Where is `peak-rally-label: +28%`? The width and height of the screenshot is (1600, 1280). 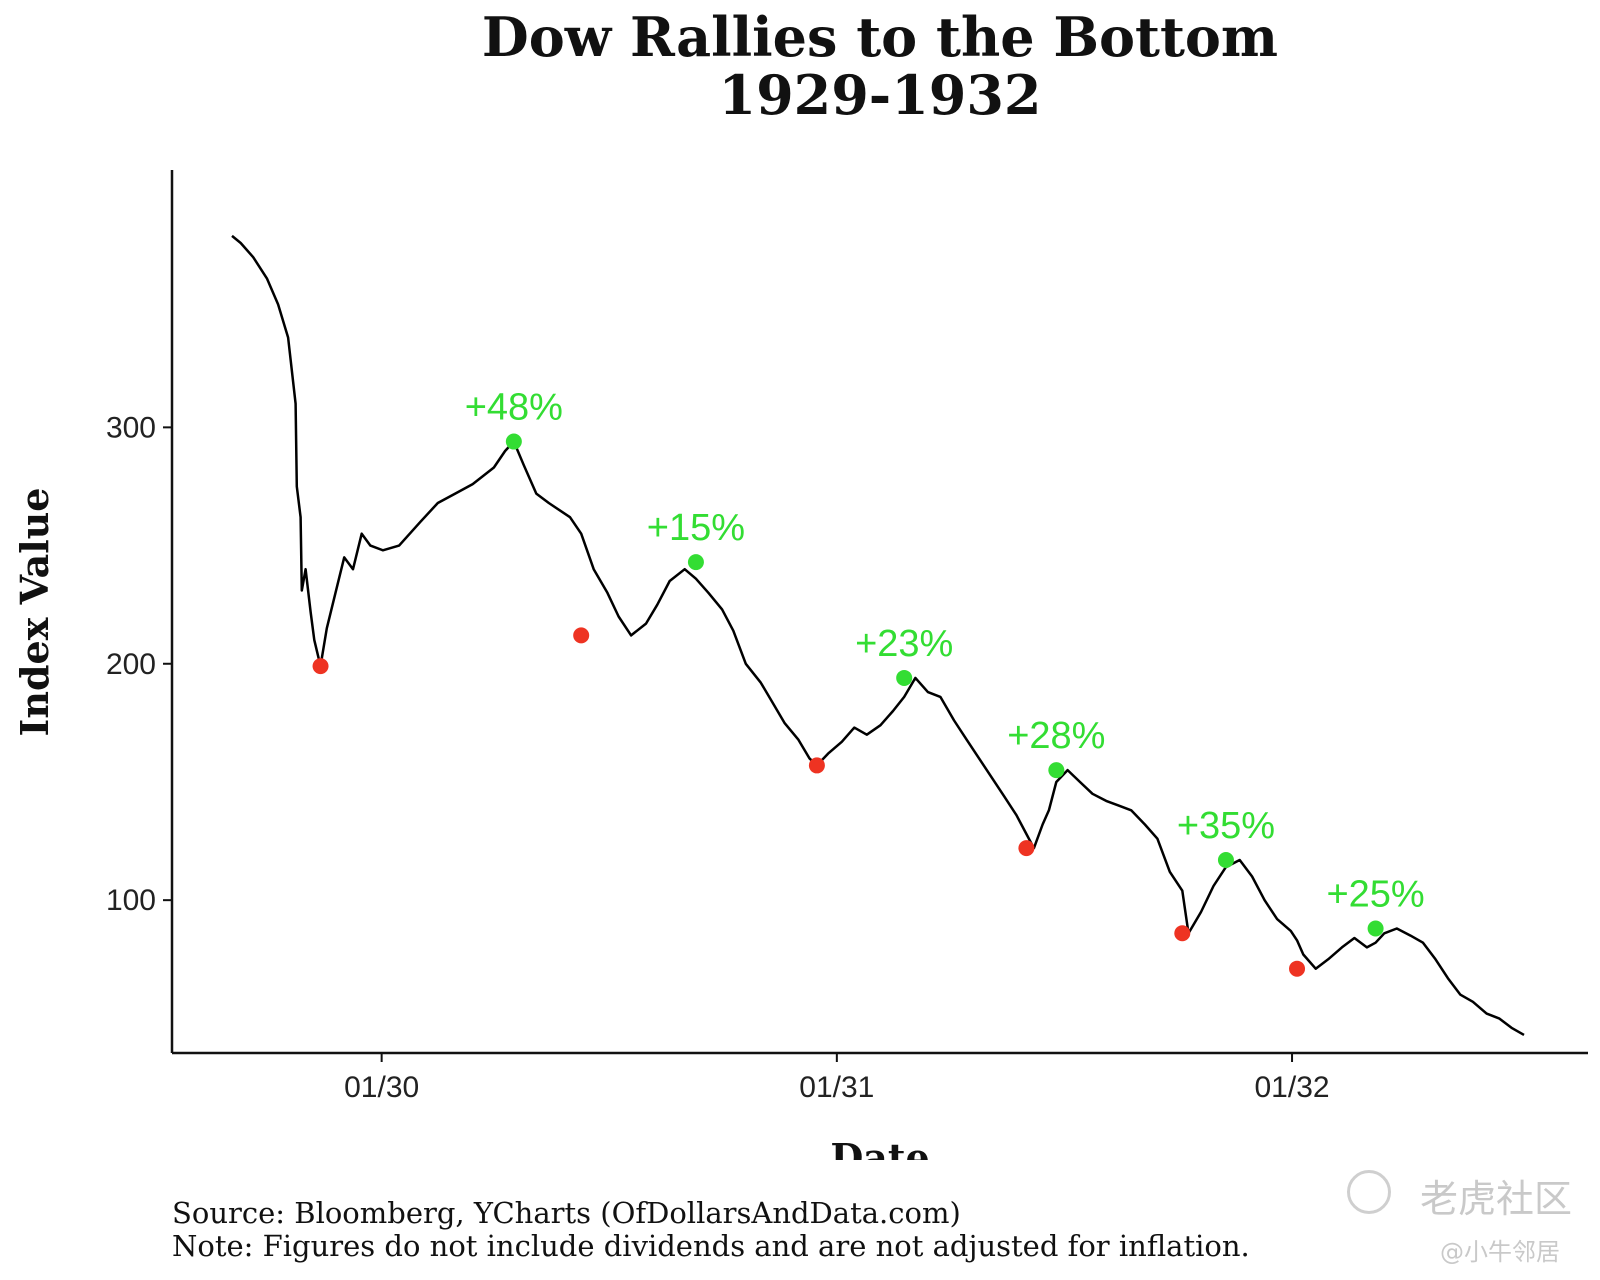
peak-rally-label: +28% is located at coordinates (1056, 736).